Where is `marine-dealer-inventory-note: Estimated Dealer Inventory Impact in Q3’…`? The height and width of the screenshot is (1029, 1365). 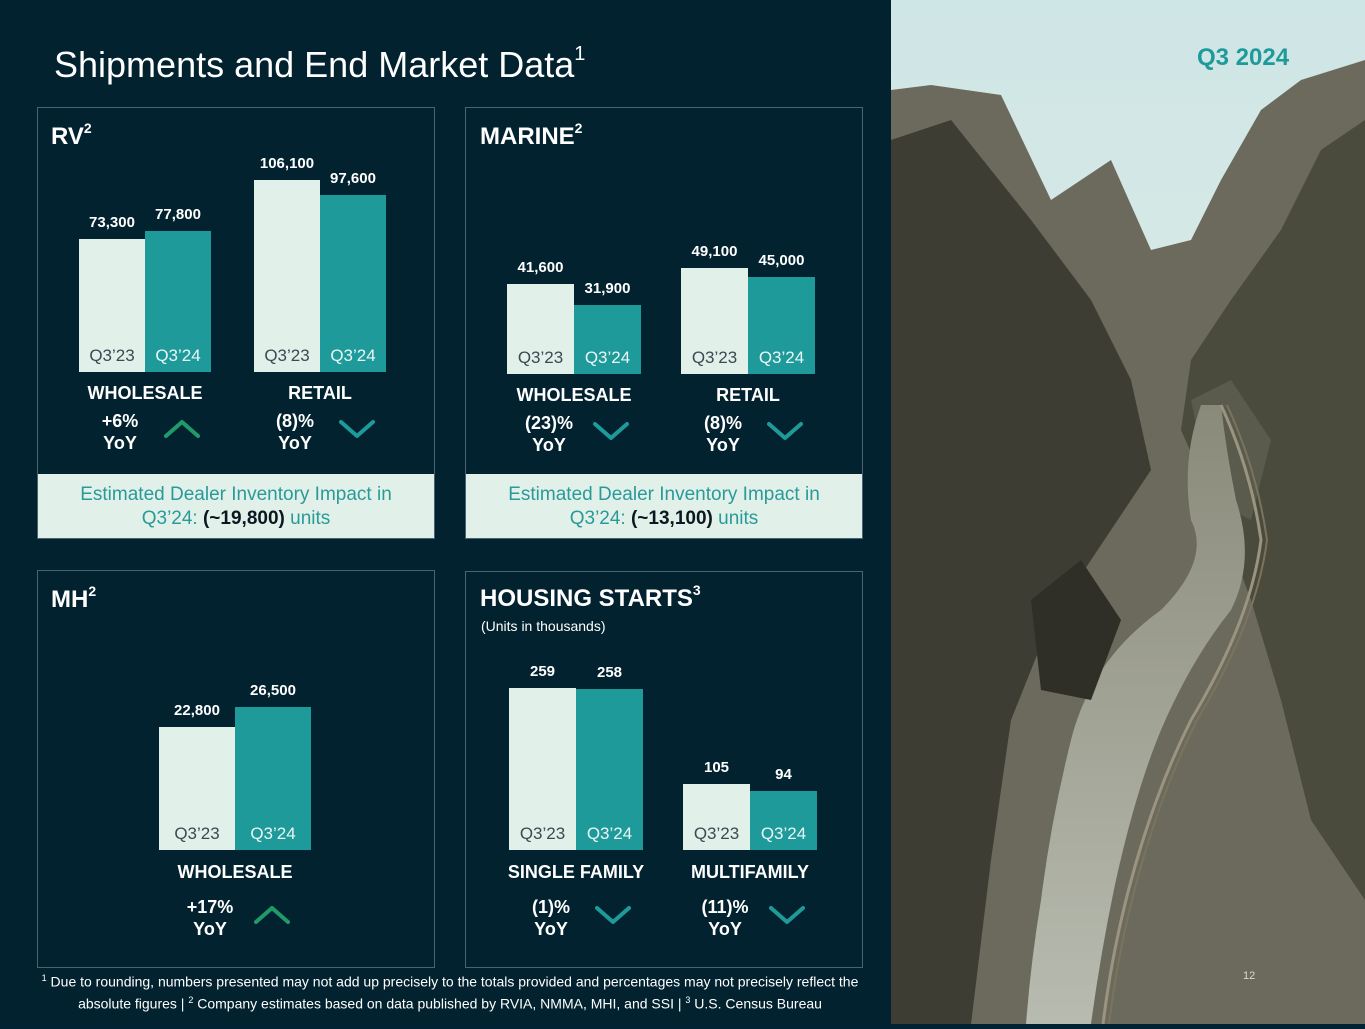 marine-dealer-inventory-note: Estimated Dealer Inventory Impact in Q3’… is located at coordinates (664, 506).